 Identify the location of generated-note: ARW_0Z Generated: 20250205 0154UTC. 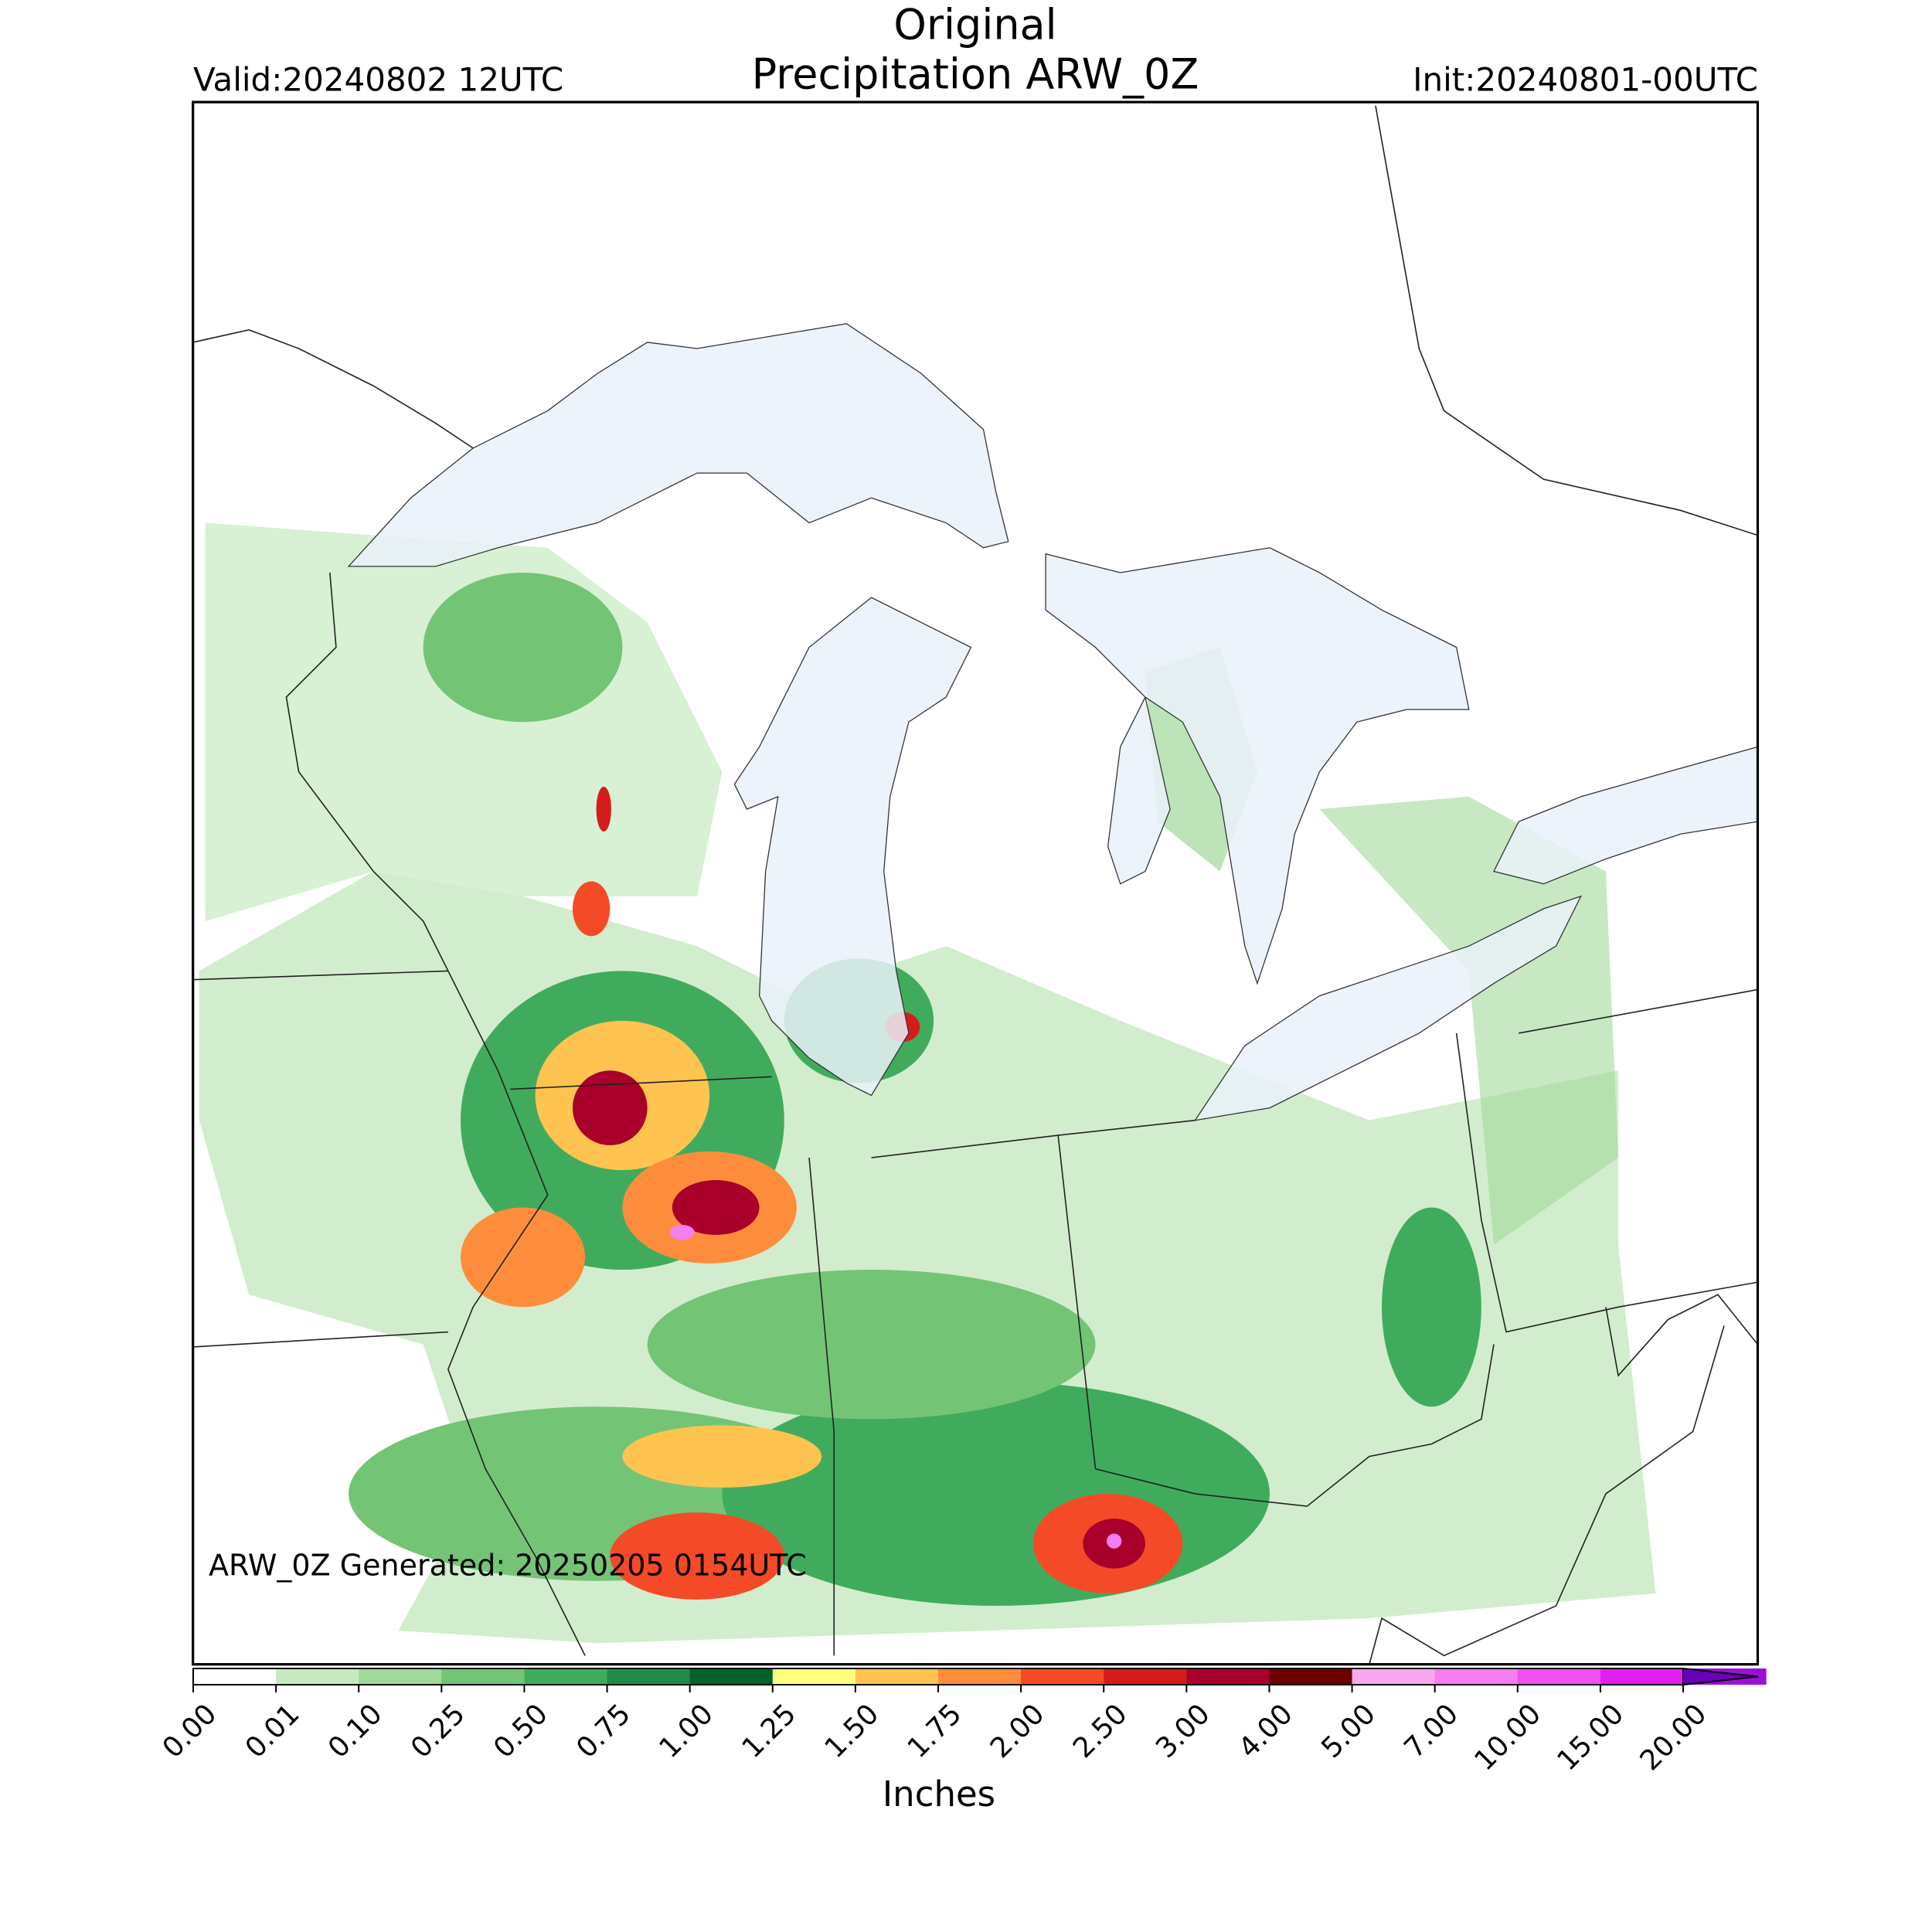
(508, 1566).